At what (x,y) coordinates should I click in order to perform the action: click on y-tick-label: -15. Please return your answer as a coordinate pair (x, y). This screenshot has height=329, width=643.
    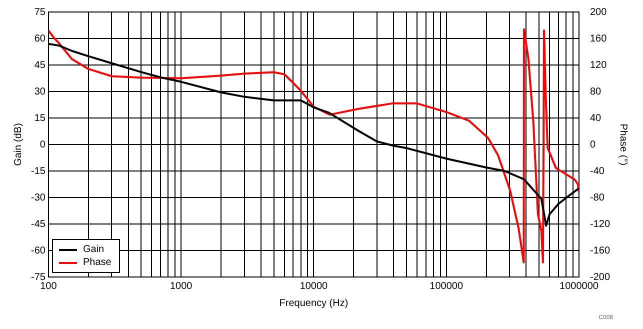
    Looking at the image, I should click on (38, 171).